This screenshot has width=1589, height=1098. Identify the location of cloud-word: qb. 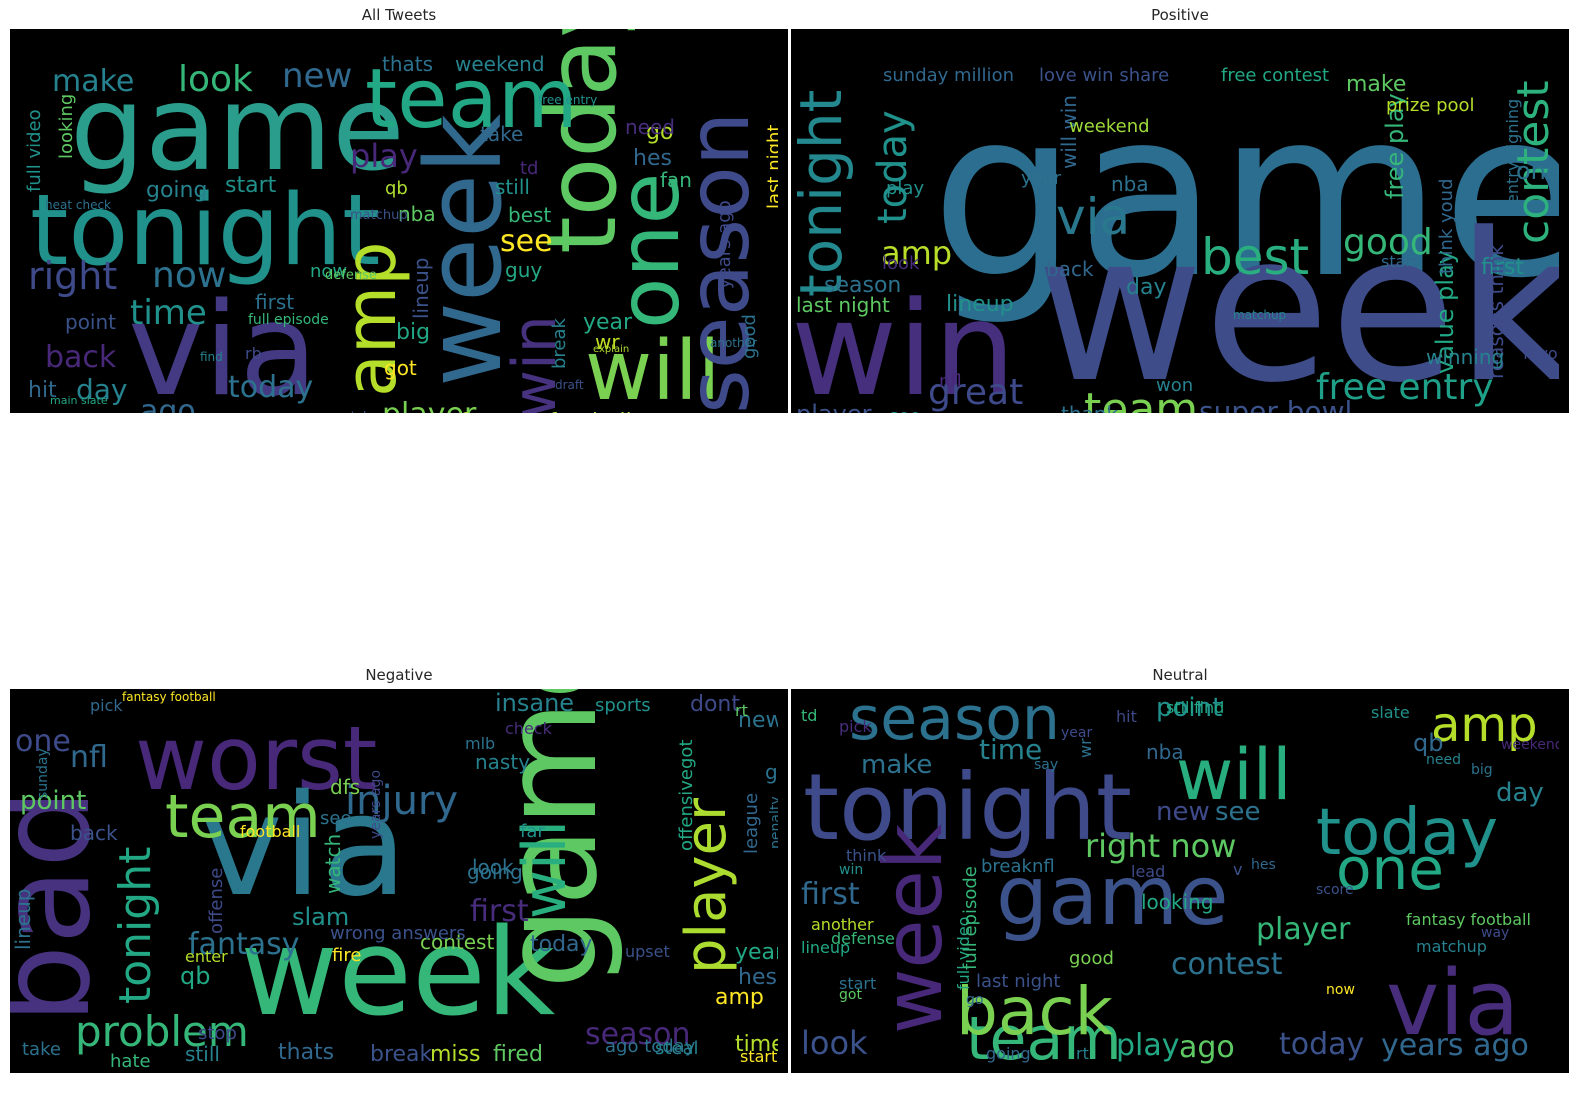
(1428, 743).